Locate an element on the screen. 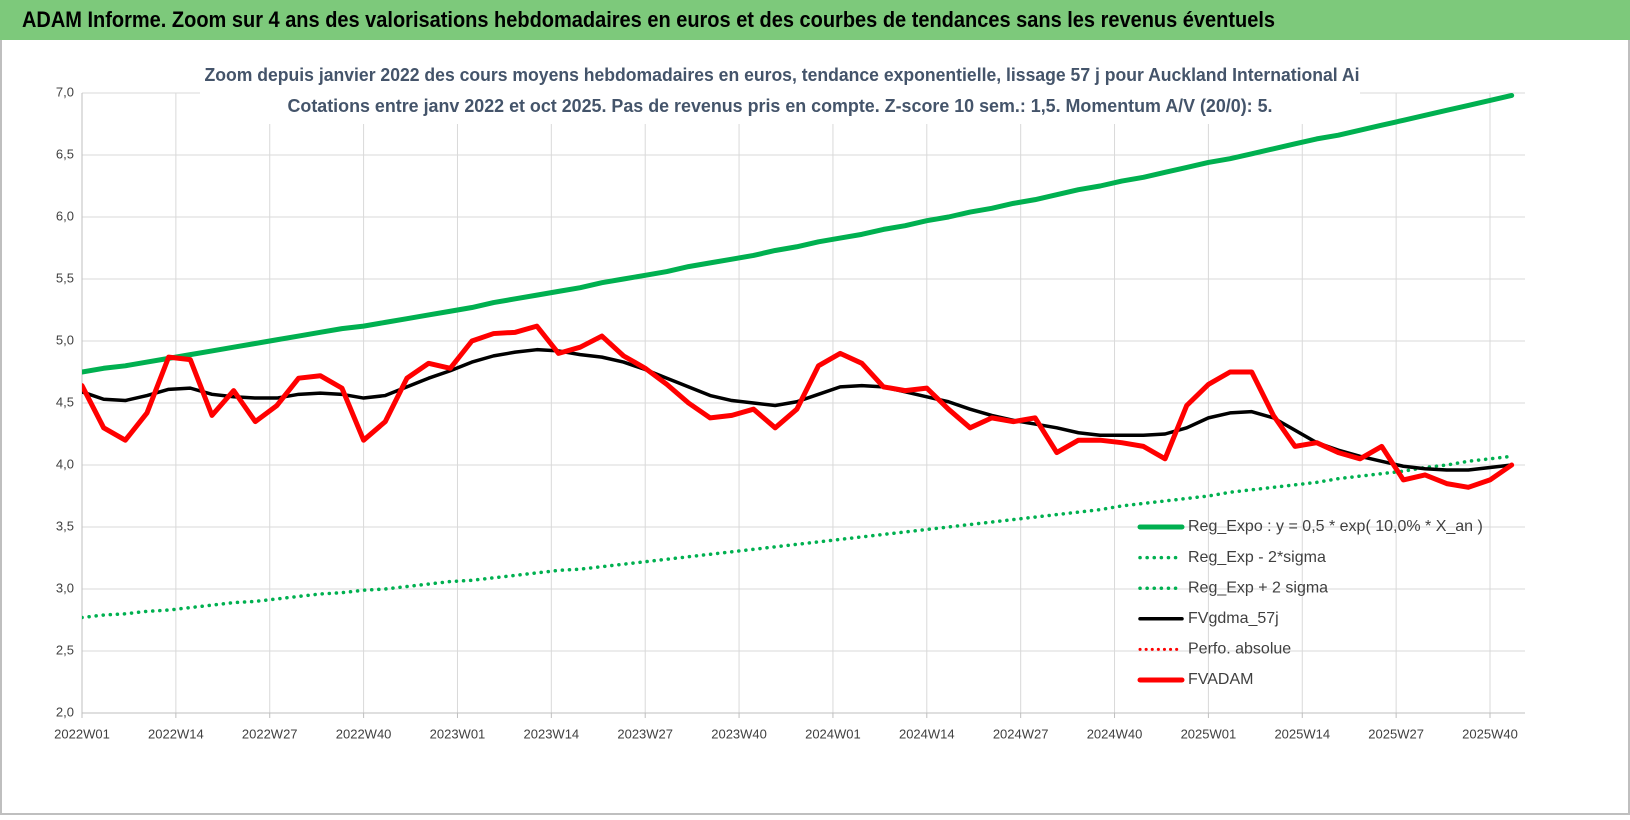 This screenshot has height=820, width=1630. y-tick-label: 5,5 is located at coordinates (65, 277).